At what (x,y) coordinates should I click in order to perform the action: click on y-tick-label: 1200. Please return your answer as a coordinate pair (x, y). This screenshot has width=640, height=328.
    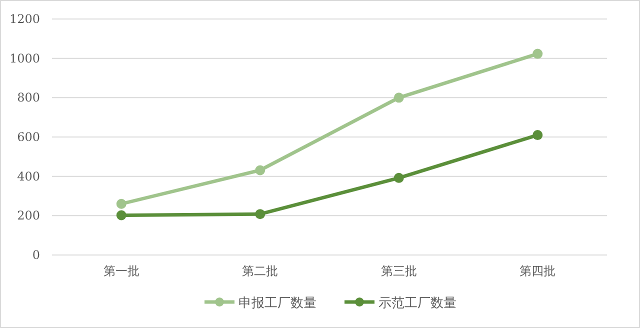
    Looking at the image, I should click on (24, 19).